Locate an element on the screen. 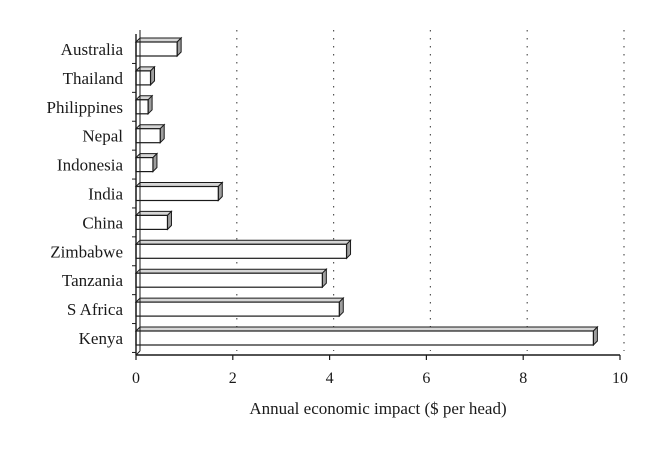 The image size is (660, 454). bar-australia is located at coordinates (158, 47).